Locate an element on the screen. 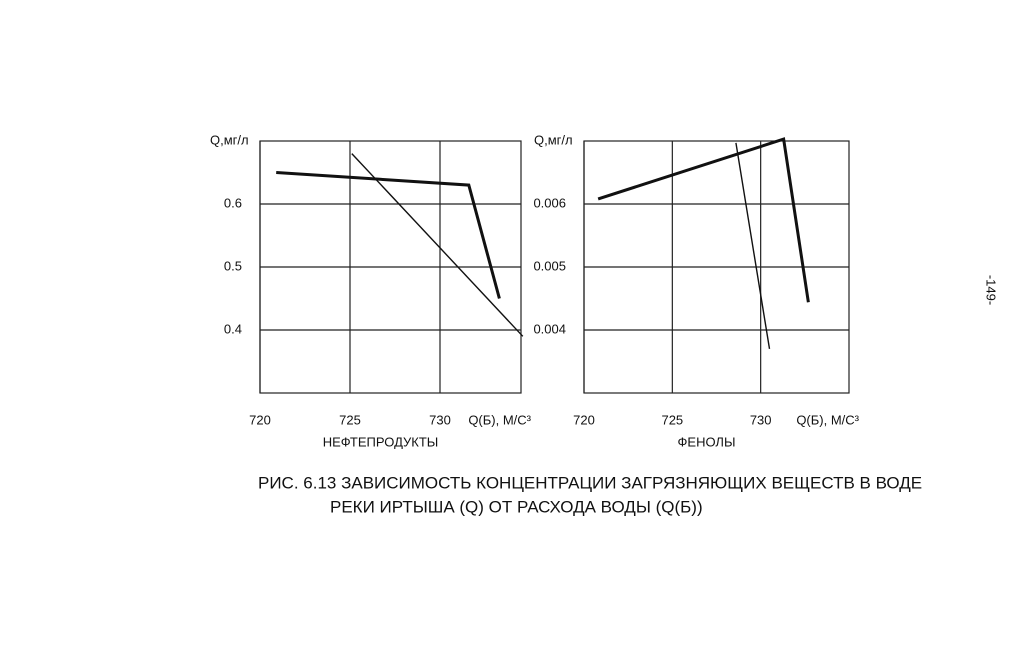  y-tick-label: 0.6 is located at coordinates (233, 202).